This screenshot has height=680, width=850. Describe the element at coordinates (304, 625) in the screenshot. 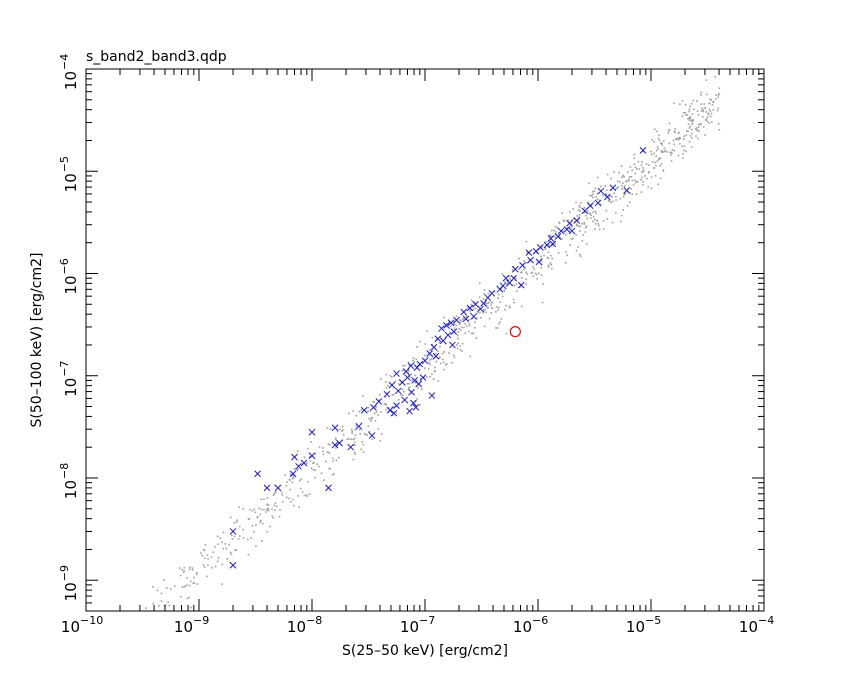

I see `x-tick-label: 10 −8` at that location.